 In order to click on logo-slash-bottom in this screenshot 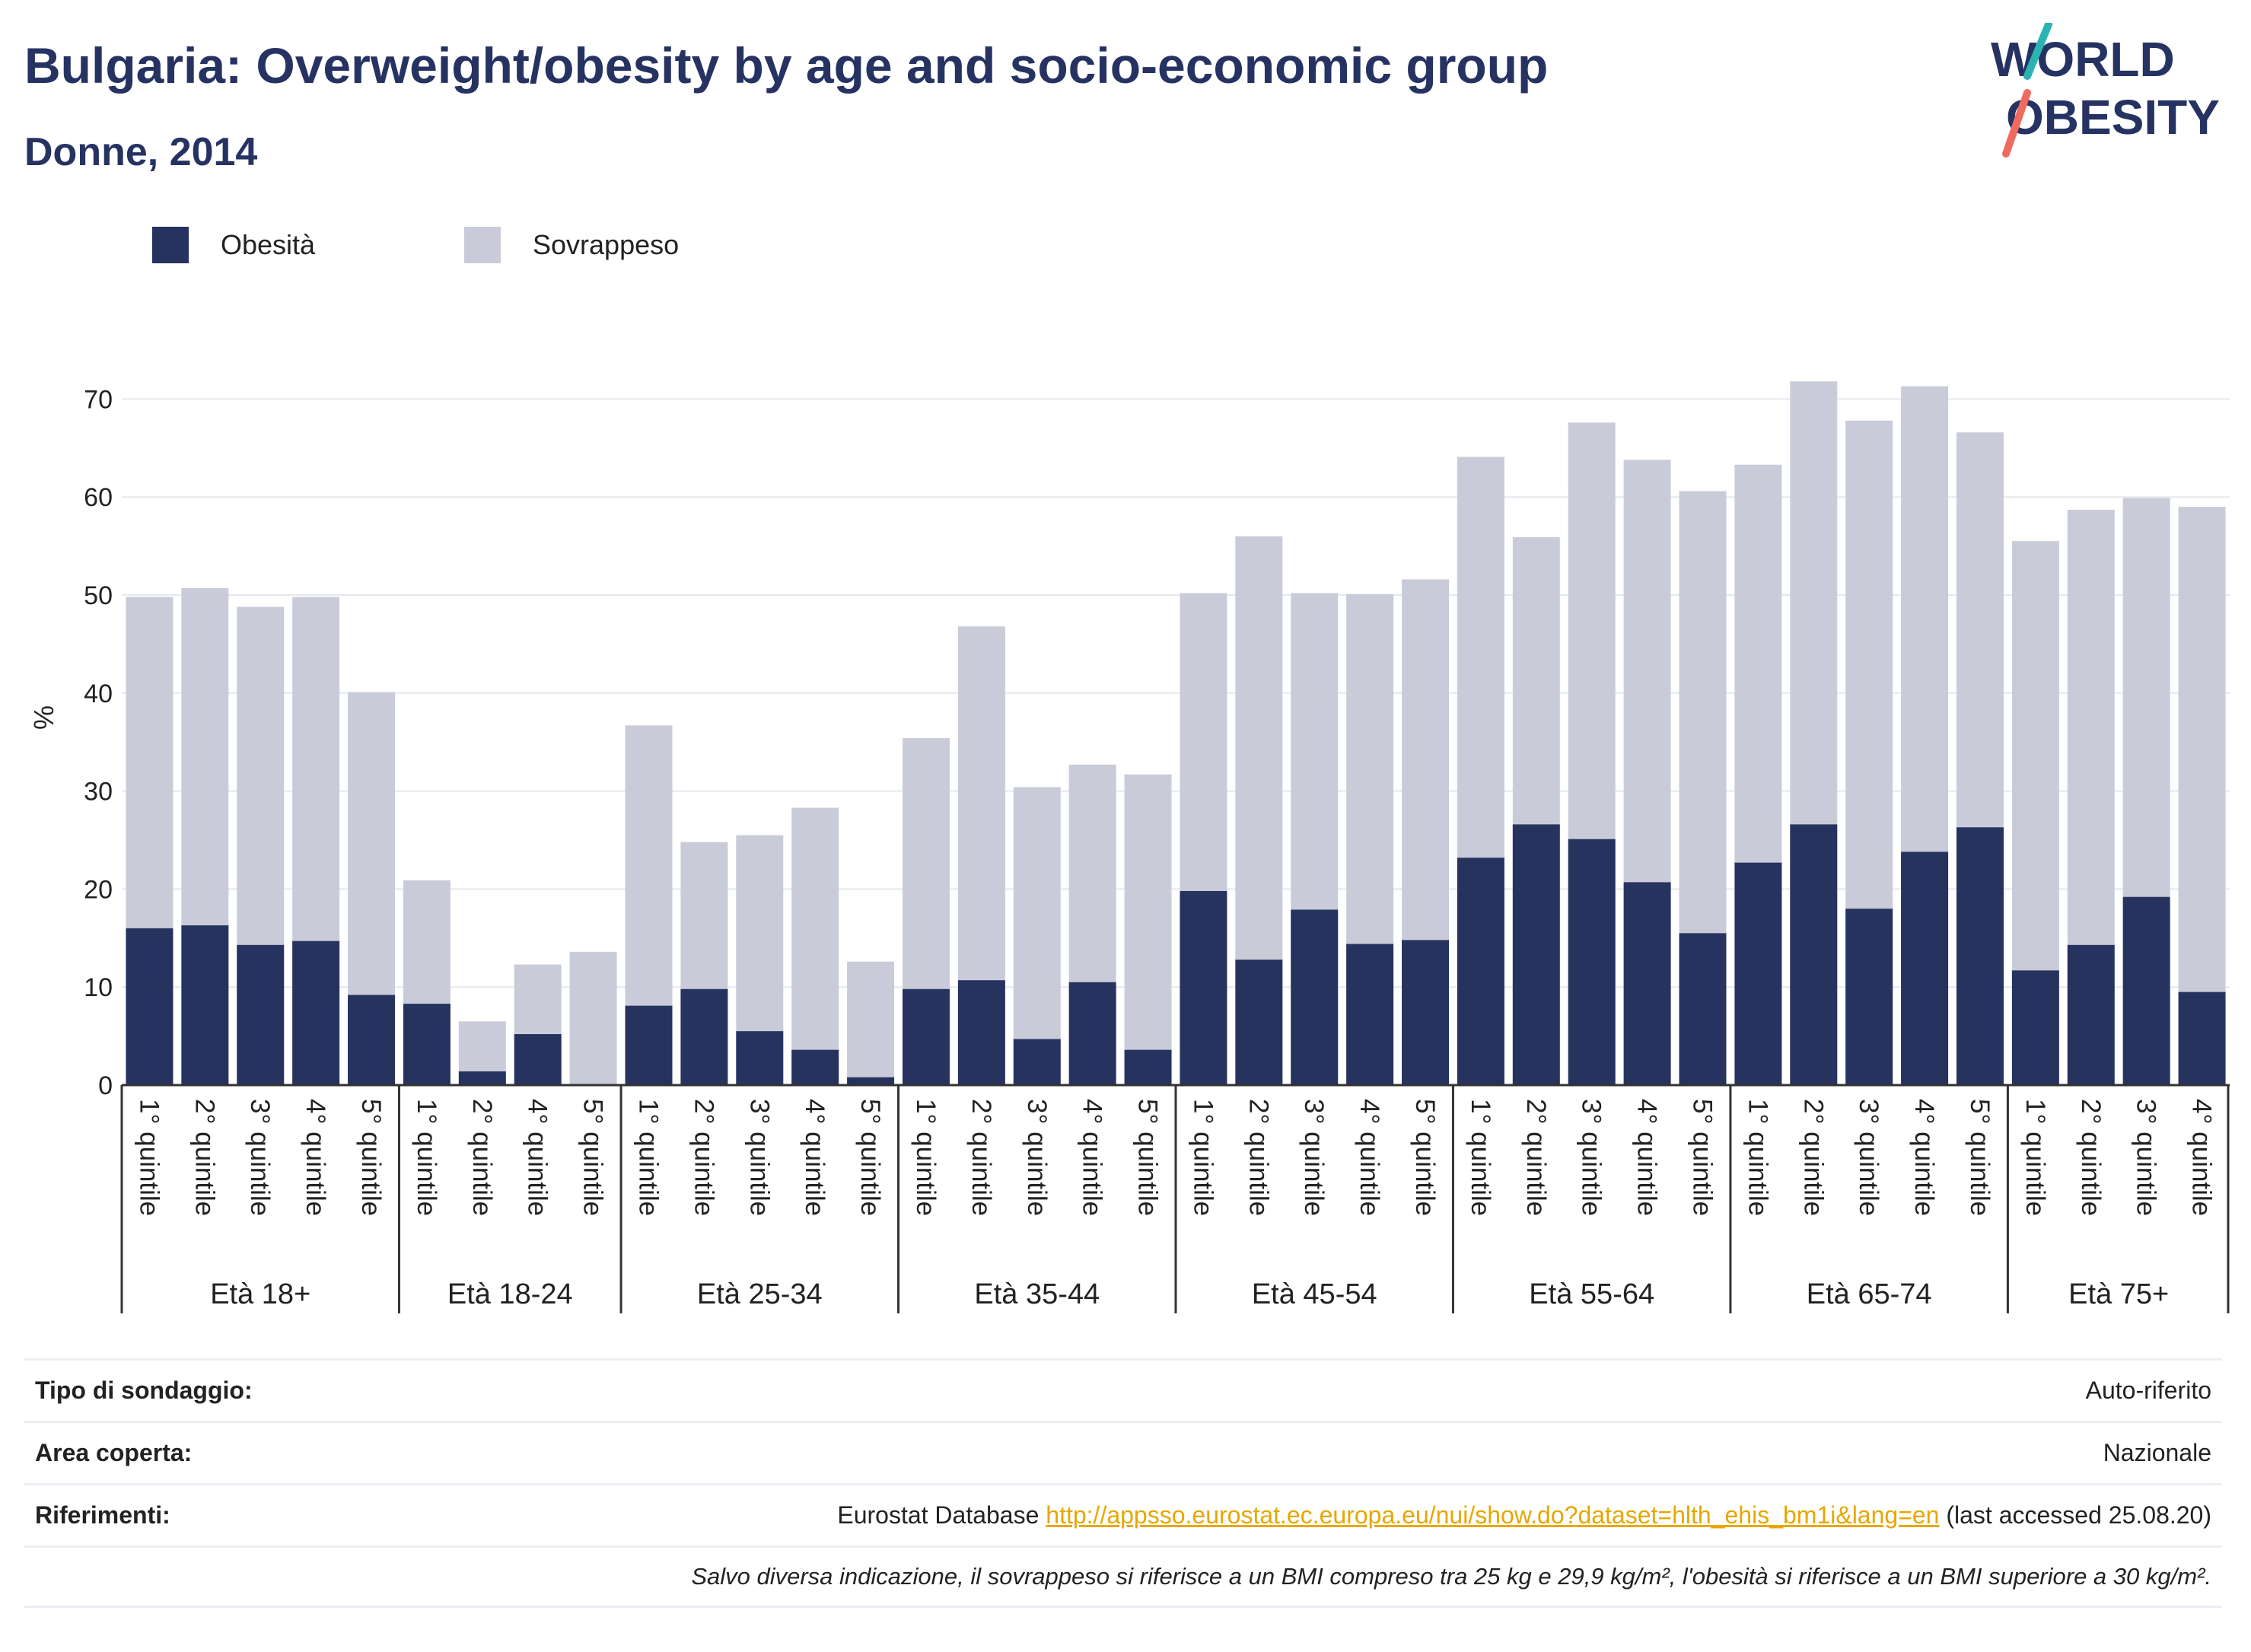, I will do `click(2016, 123)`.